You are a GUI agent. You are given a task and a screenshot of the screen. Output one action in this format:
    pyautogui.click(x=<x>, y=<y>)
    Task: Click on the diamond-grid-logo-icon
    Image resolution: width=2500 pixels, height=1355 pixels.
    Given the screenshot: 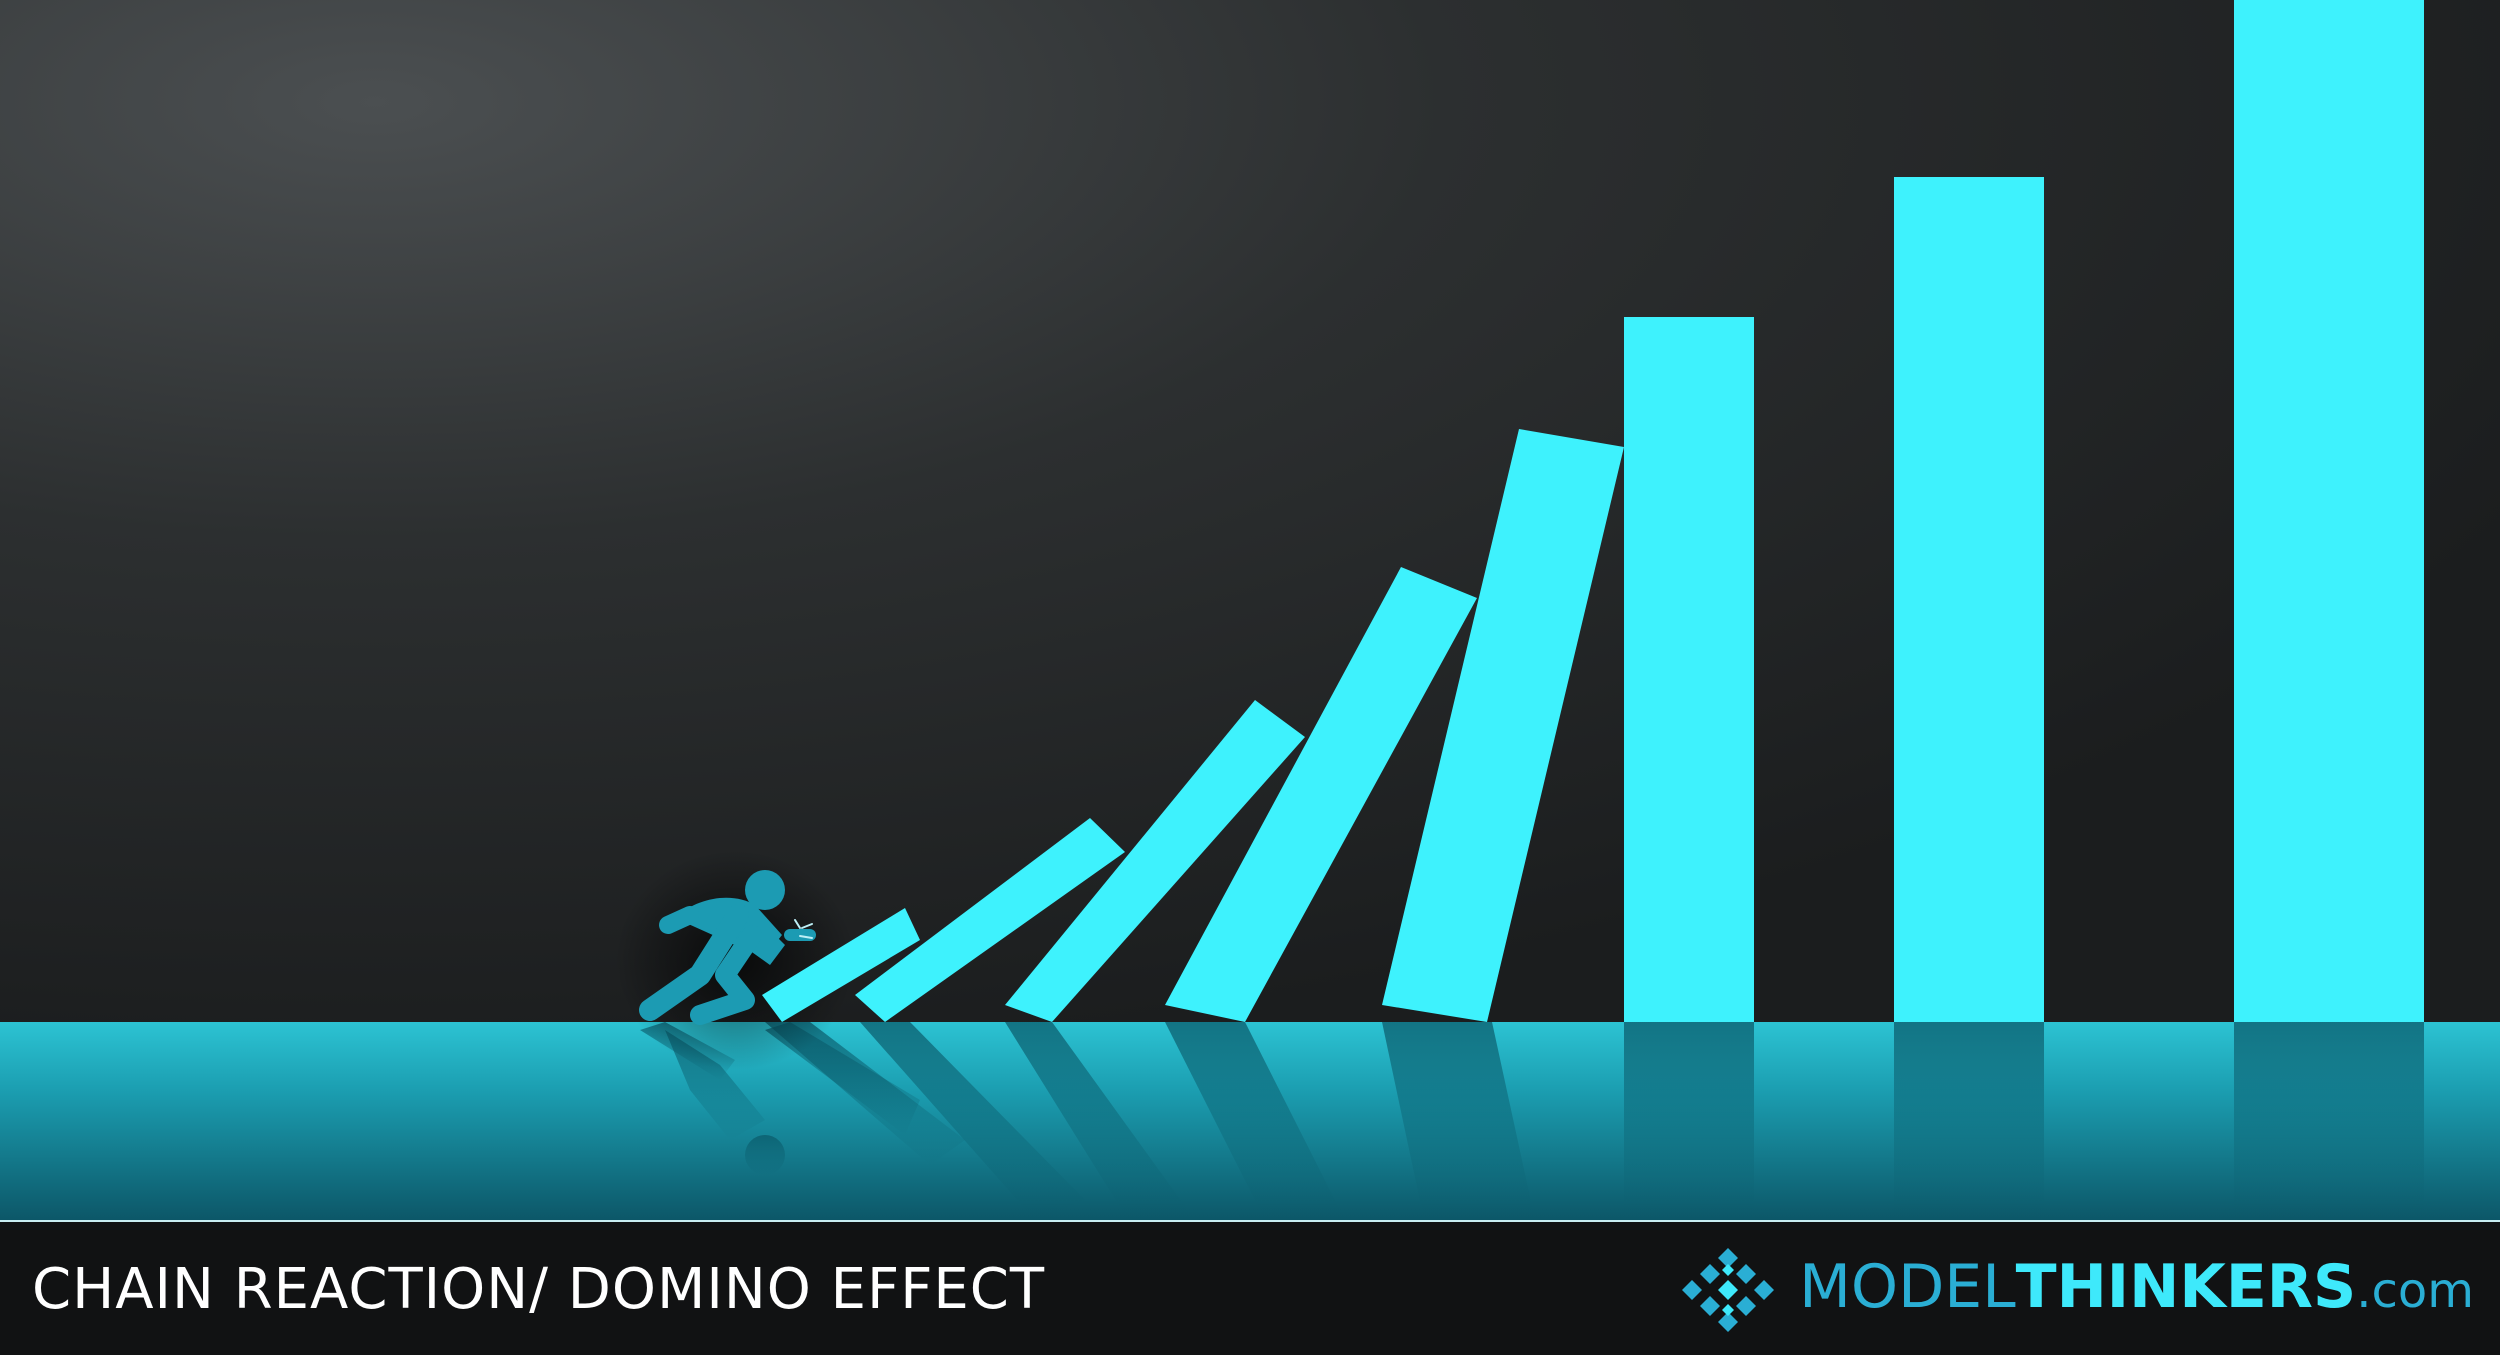 What is the action you would take?
    pyautogui.click(x=1728, y=1290)
    